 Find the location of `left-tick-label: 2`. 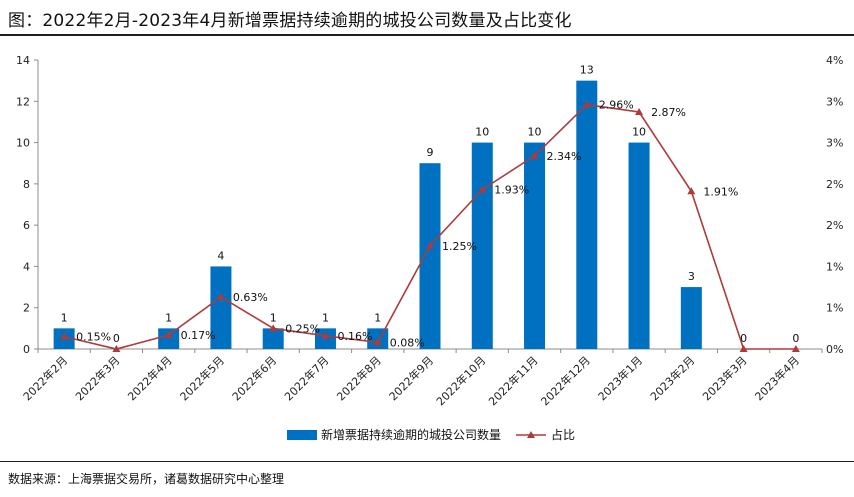

left-tick-label: 2 is located at coordinates (26, 308).